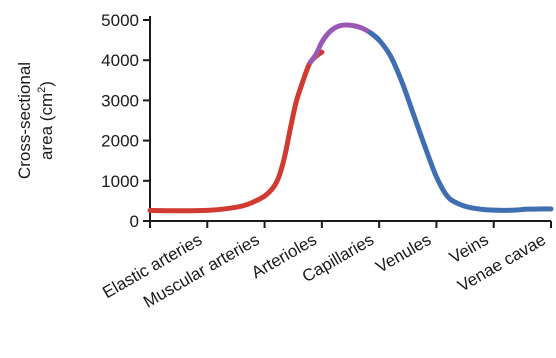  Describe the element at coordinates (236, 131) in the screenshot. I see `series-line-arterial` at that location.